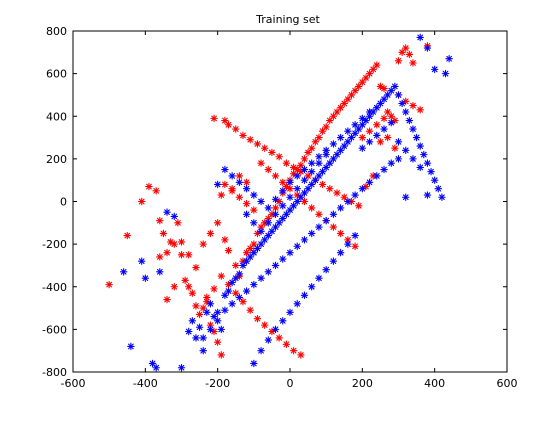  I want to click on y-tick-label: -800, so click(54, 372).